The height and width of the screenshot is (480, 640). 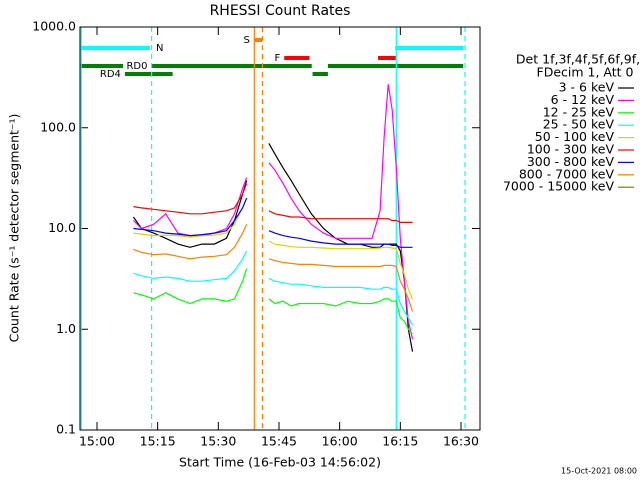 What do you see at coordinates (58, 126) in the screenshot?
I see `y-tick-label: 100.0` at bounding box center [58, 126].